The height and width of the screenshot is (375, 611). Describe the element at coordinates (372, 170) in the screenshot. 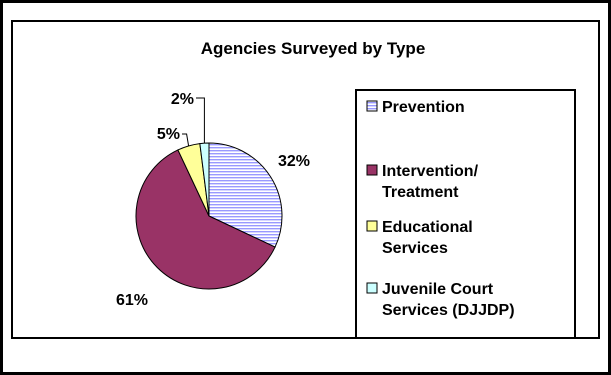

I see `legend-swatch-intervention-treatment` at that location.